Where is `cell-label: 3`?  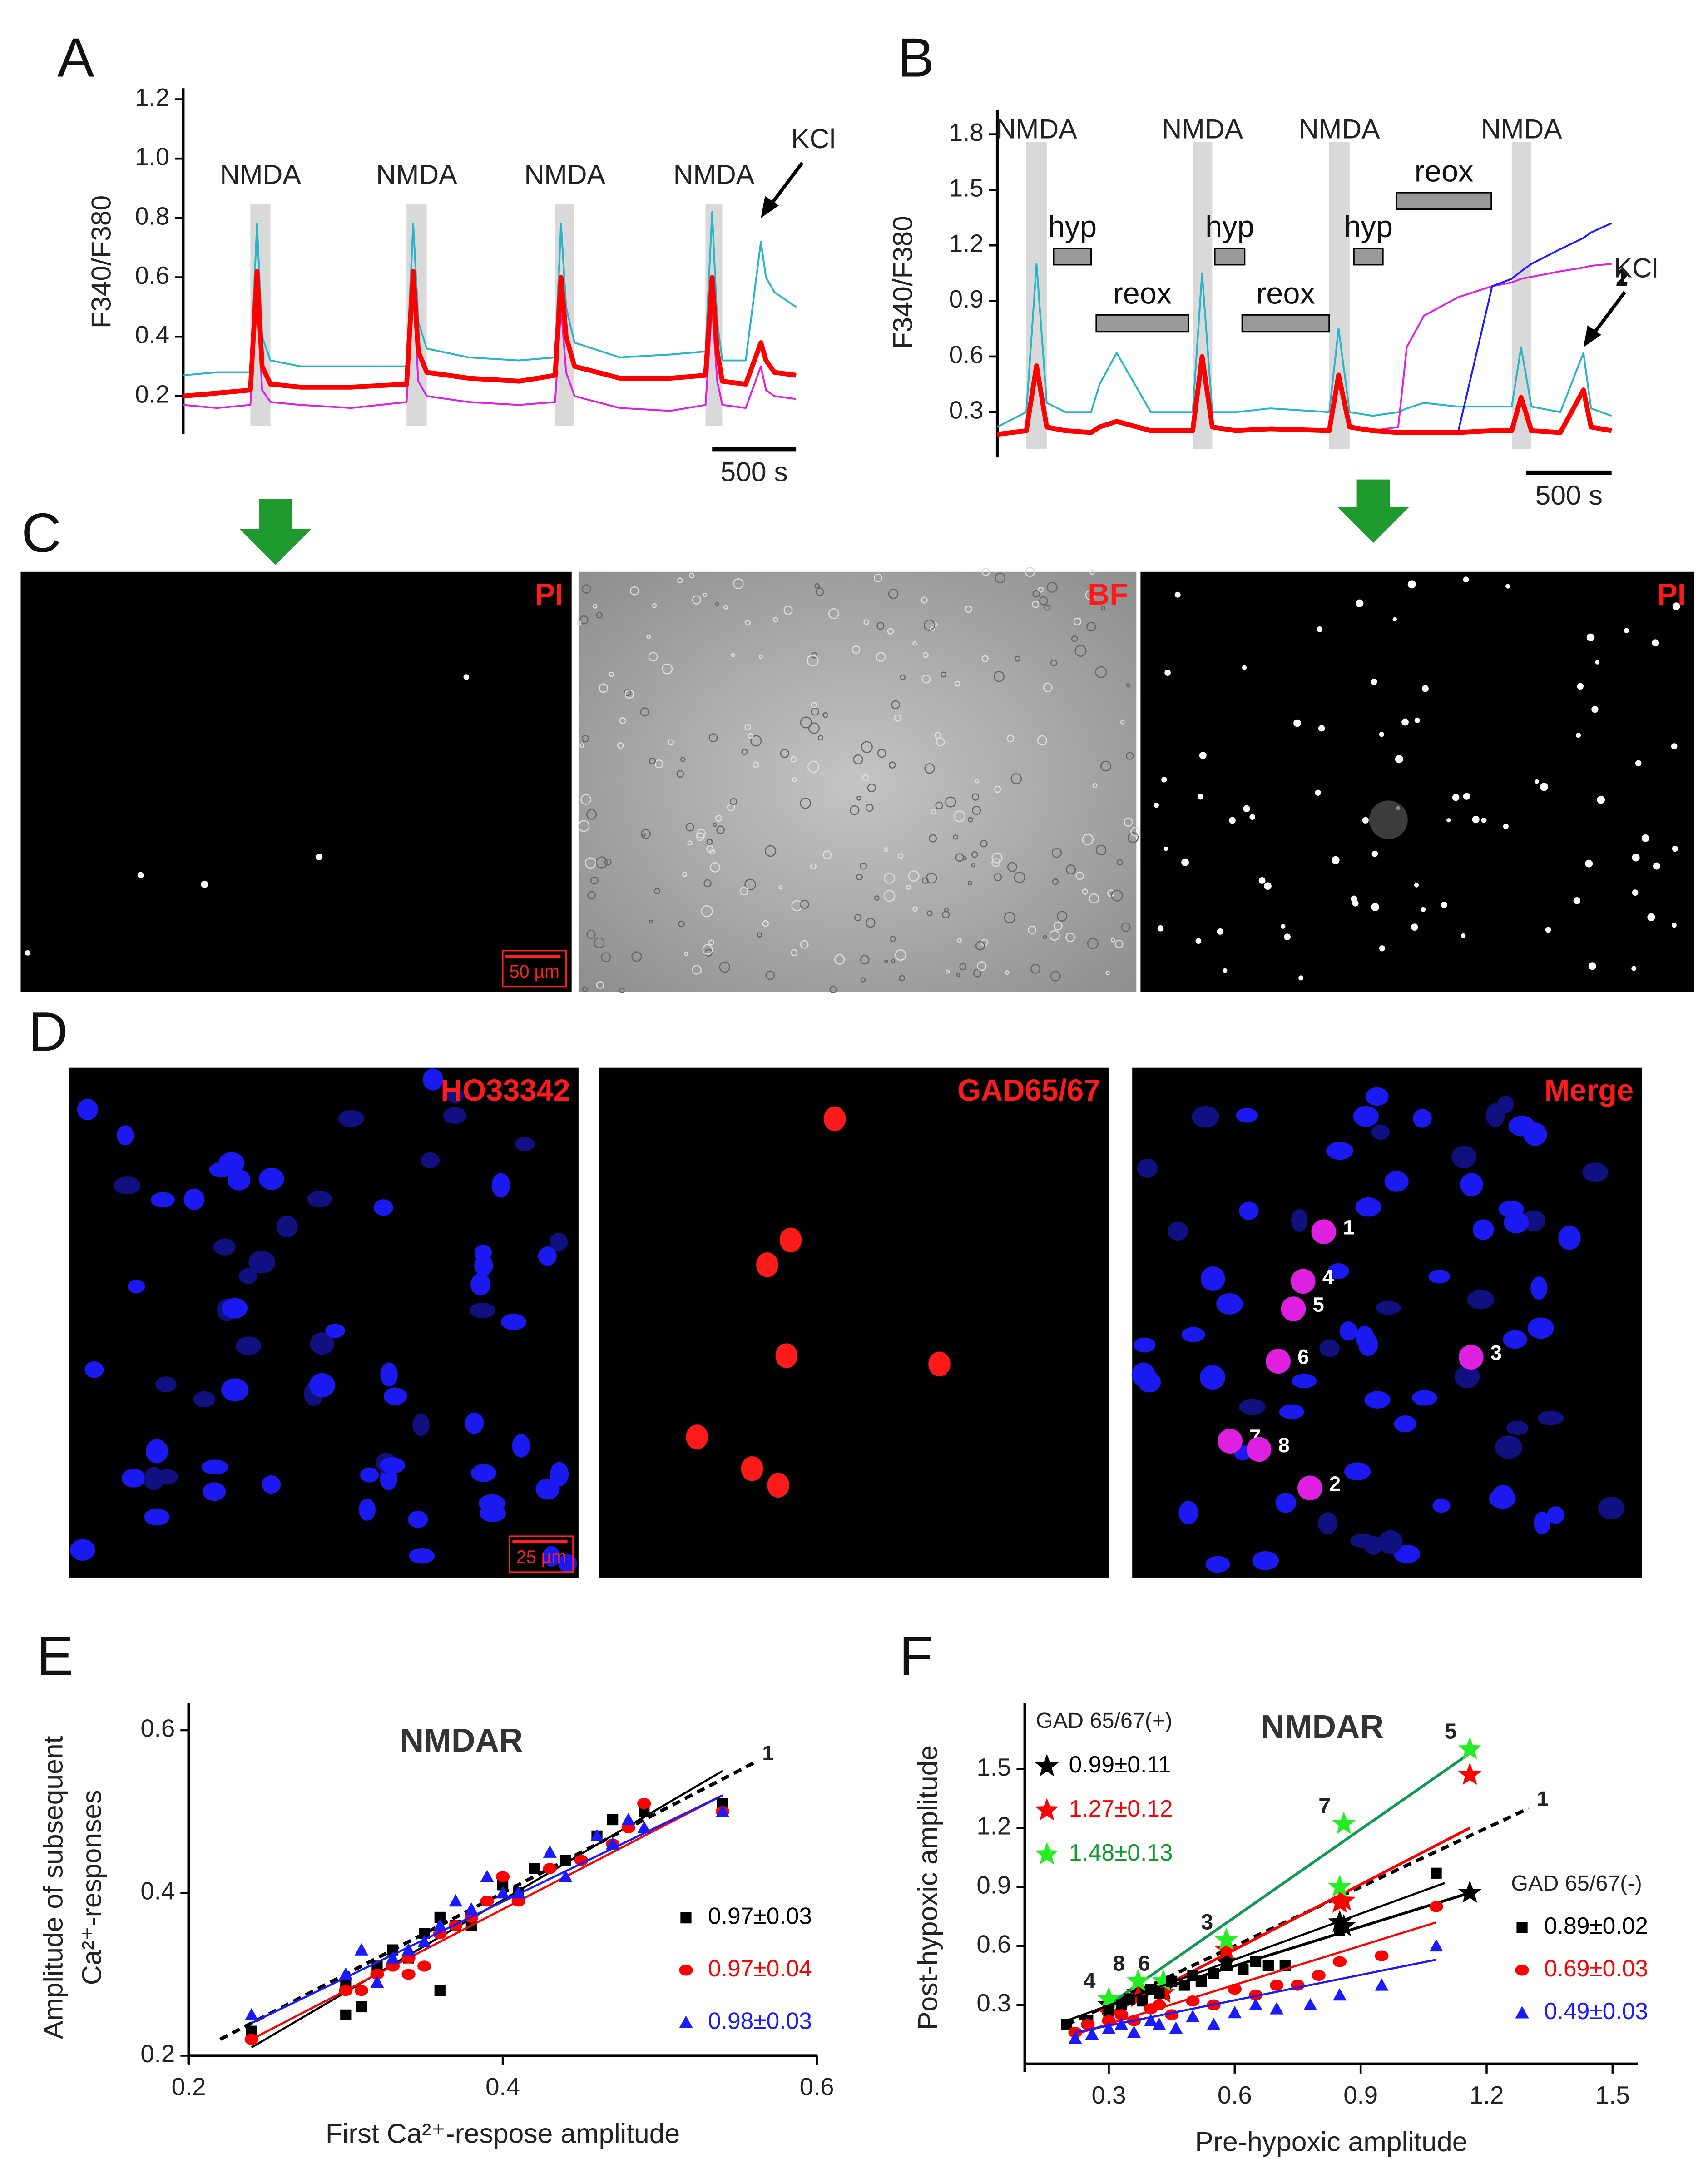 cell-label: 3 is located at coordinates (1496, 1353).